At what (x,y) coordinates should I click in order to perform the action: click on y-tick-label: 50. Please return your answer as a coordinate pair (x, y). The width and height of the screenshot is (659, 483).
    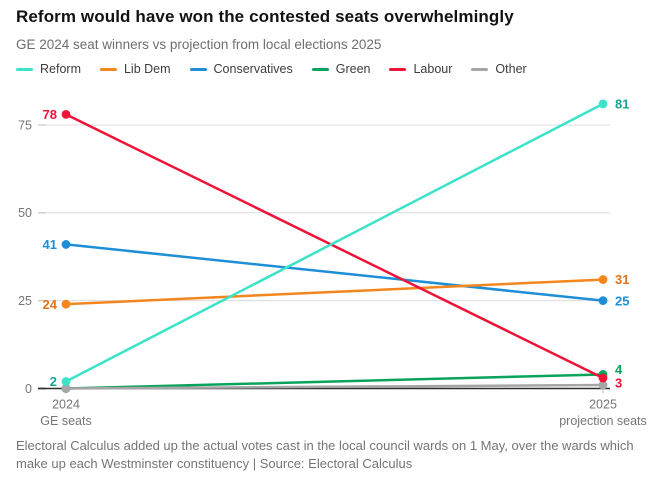
    Looking at the image, I should click on (25, 213).